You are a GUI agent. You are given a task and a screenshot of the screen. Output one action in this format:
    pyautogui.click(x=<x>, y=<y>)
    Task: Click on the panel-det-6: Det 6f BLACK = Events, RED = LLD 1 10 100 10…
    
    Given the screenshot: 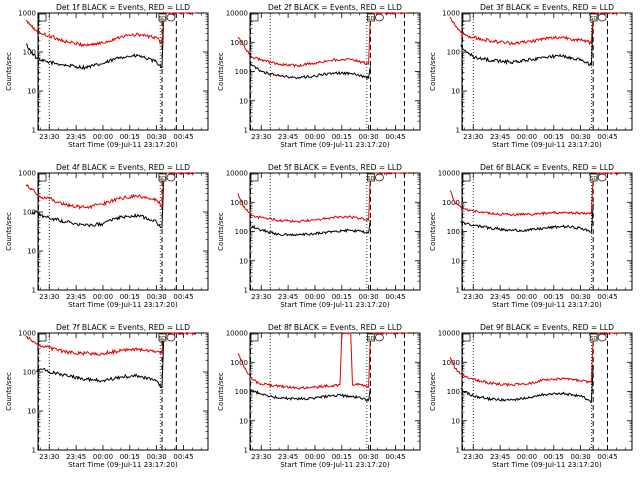 What is the action you would take?
    pyautogui.click(x=531, y=236)
    